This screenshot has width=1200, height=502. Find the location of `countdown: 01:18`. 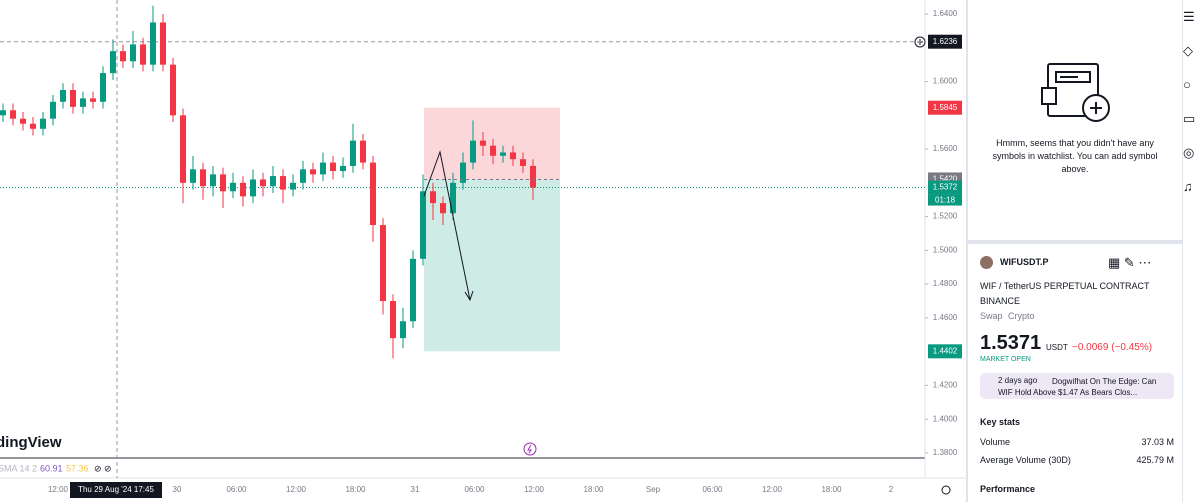

countdown: 01:18 is located at coordinates (945, 200).